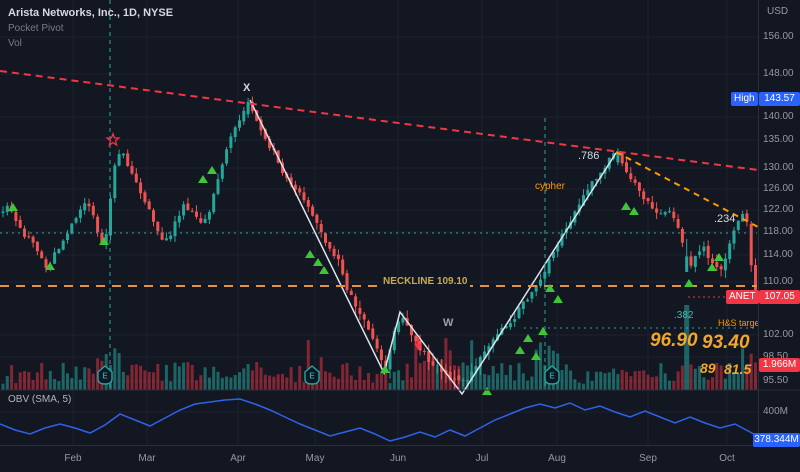 This screenshot has width=800, height=472. What do you see at coordinates (778, 209) in the screenshot?
I see `price-tick: 122.00` at bounding box center [778, 209].